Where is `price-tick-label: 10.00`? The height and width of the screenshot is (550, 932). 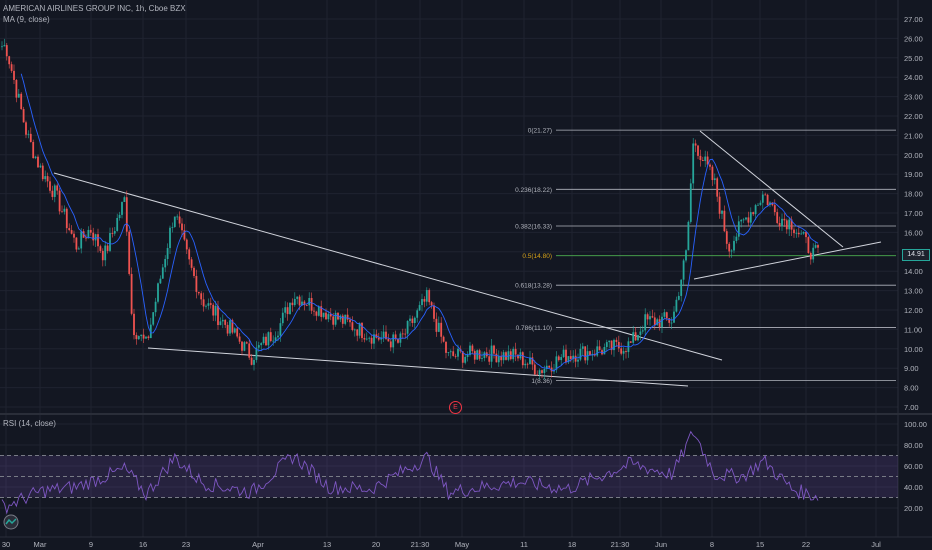
price-tick-label: 10.00 is located at coordinates (913, 349).